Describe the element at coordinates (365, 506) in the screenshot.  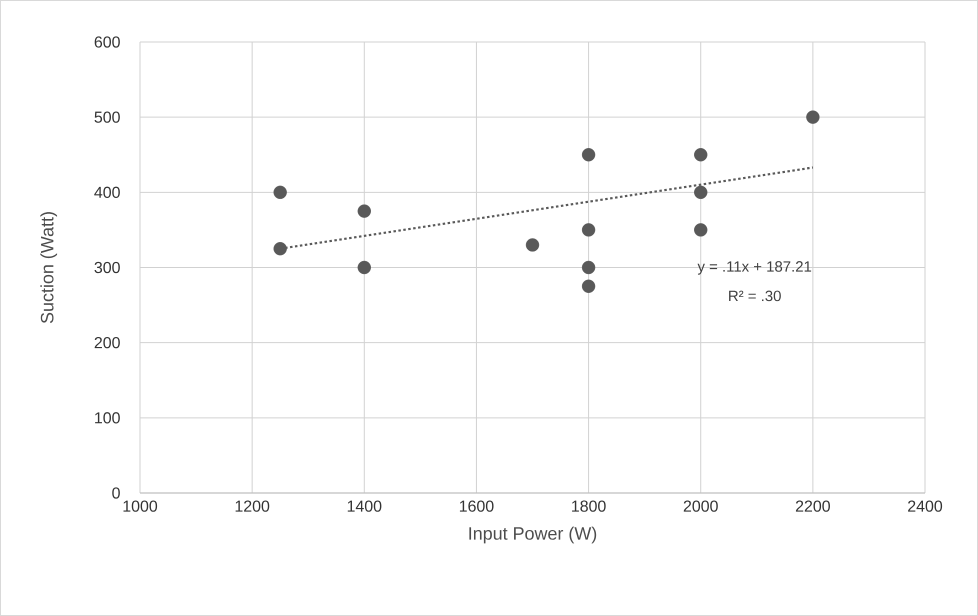
I see `x-tick-label: 1400` at that location.